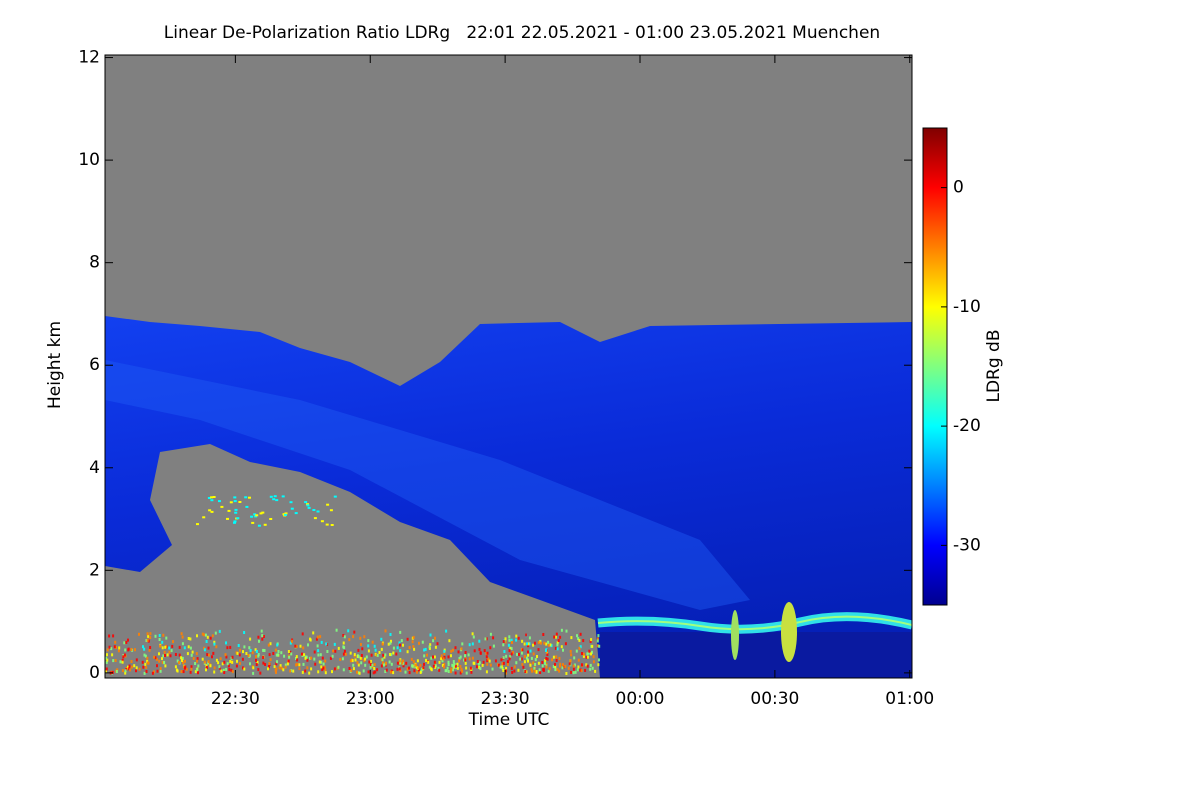  Describe the element at coordinates (754, 623) in the screenshot. I see `cloud-core` at that location.